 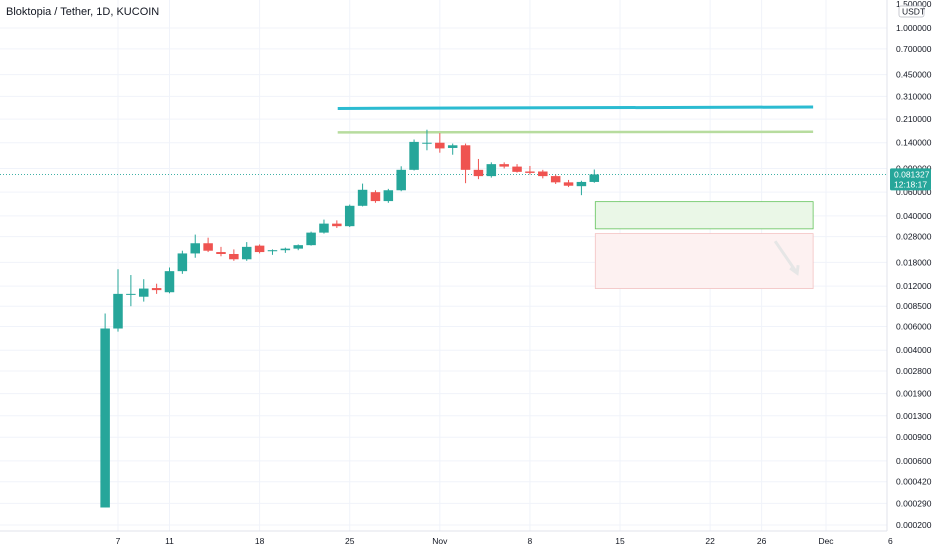 I want to click on price-tick-label: 0.210000, so click(x=914, y=119).